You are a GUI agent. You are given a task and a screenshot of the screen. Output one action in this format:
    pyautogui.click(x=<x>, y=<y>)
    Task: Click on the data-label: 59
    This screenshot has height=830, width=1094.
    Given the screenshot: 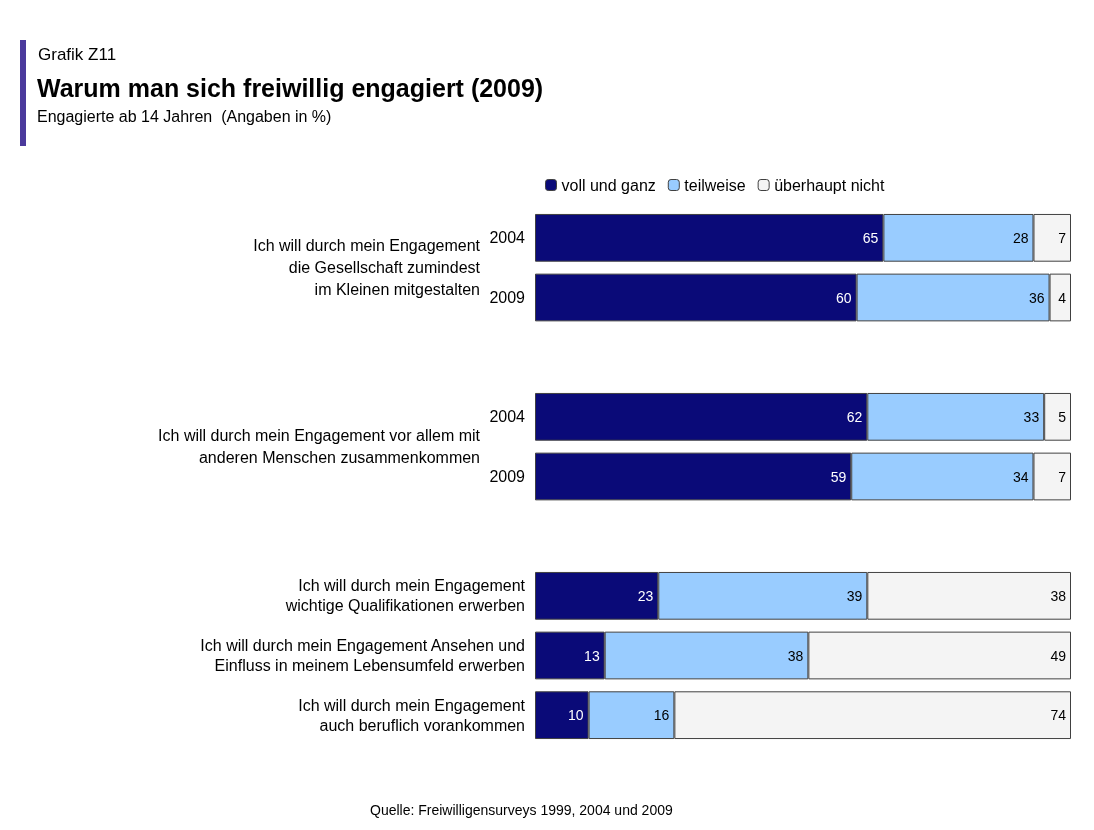 What is the action you would take?
    pyautogui.click(x=838, y=476)
    